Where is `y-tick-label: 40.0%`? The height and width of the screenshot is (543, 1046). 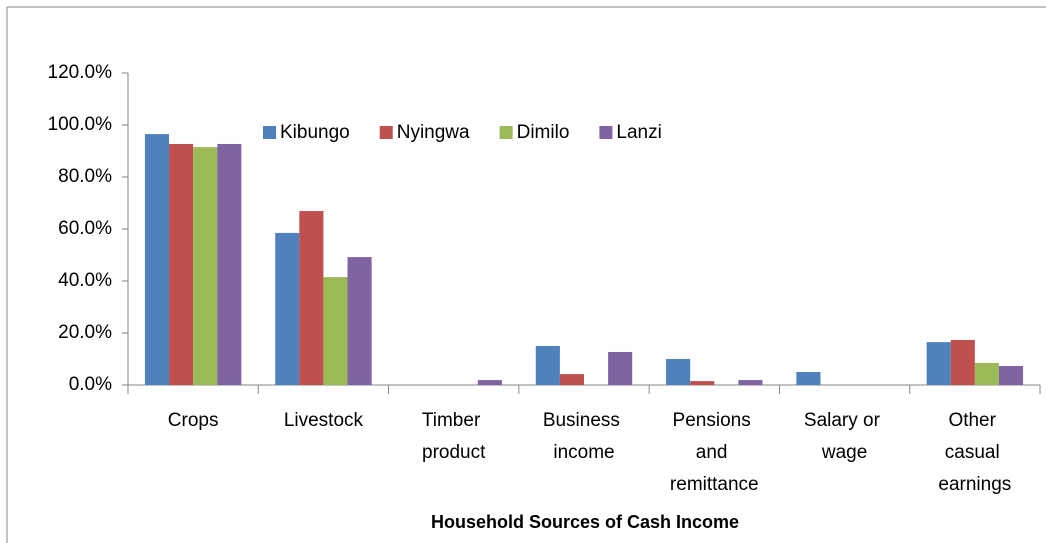
y-tick-label: 40.0% is located at coordinates (85, 280).